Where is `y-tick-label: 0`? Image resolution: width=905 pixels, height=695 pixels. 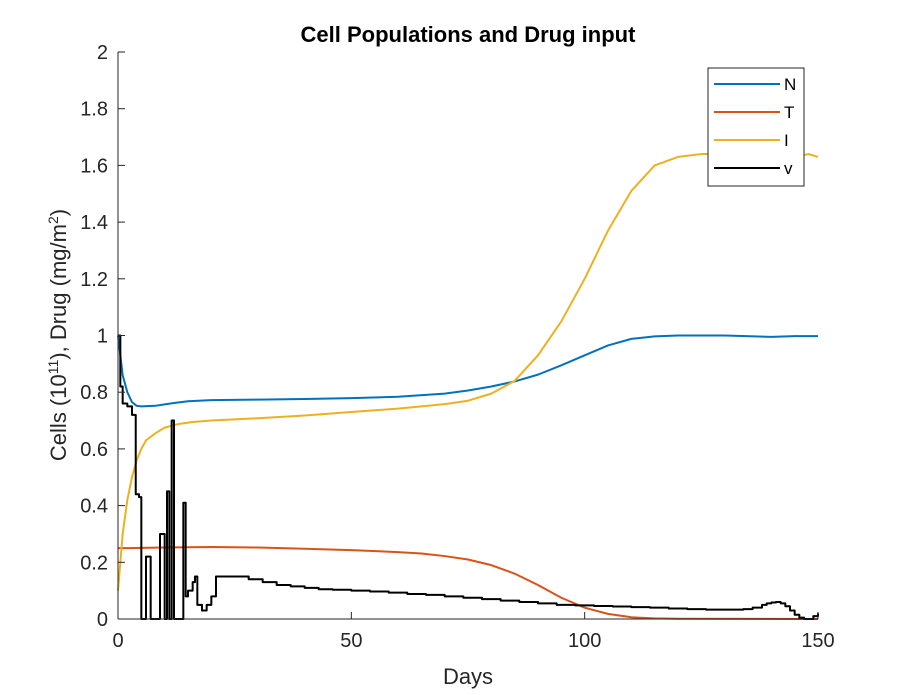 y-tick-label: 0 is located at coordinates (102, 620).